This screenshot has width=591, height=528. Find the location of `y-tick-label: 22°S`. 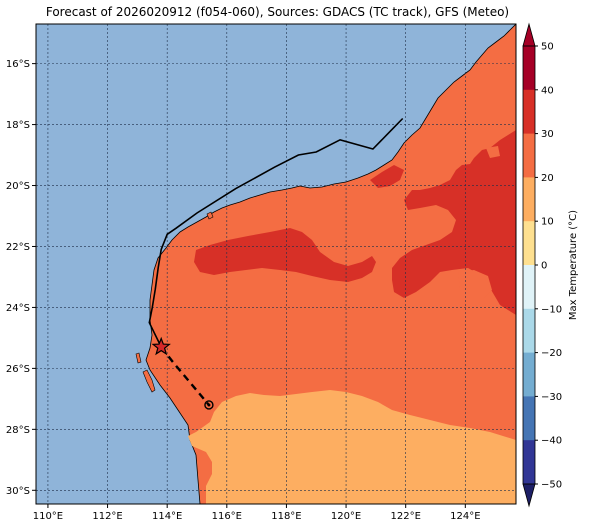

y-tick-label: 22°S is located at coordinates (18, 247).